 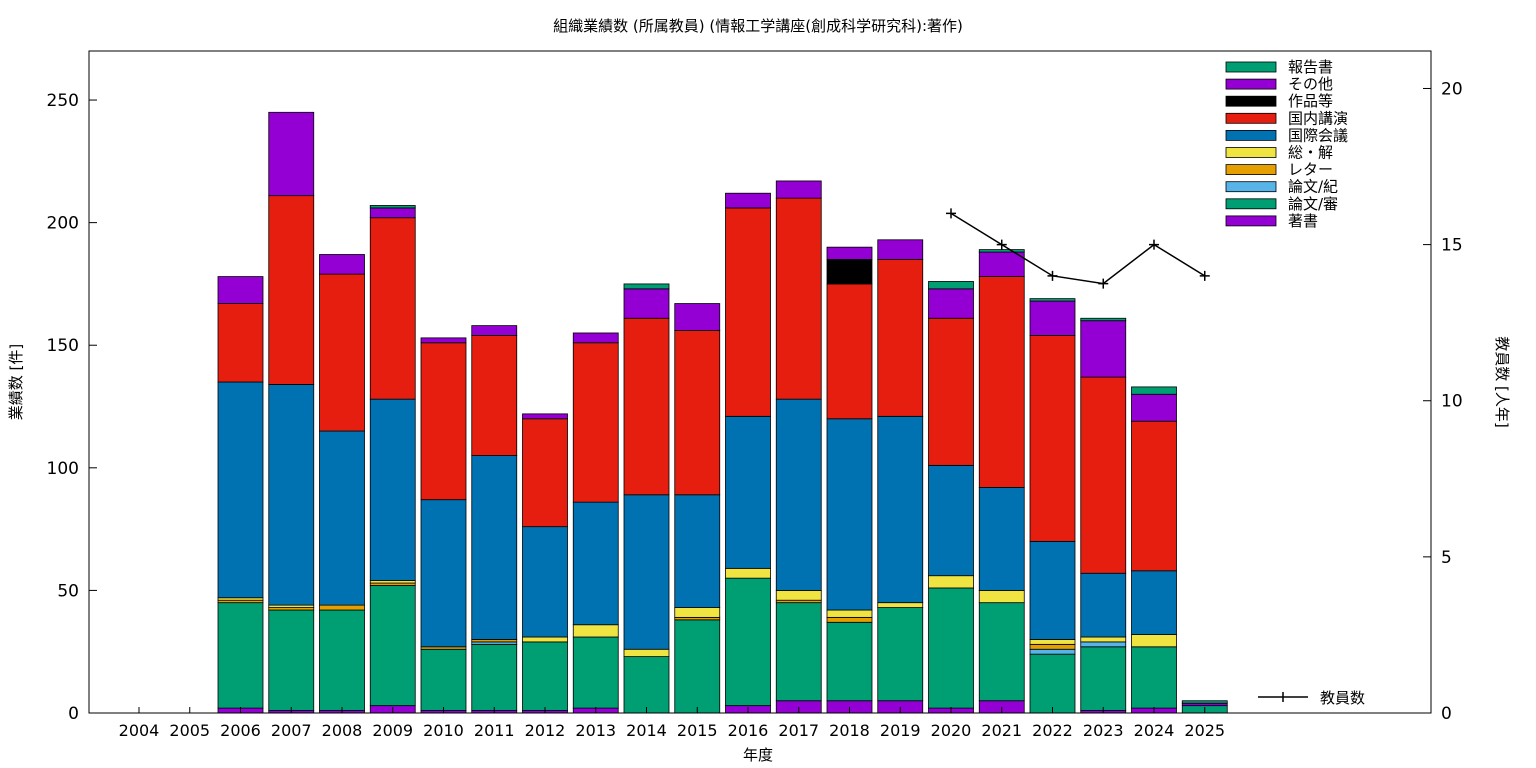 What do you see at coordinates (1052, 730) in the screenshot?
I see `x-tick-label: 2022` at bounding box center [1052, 730].